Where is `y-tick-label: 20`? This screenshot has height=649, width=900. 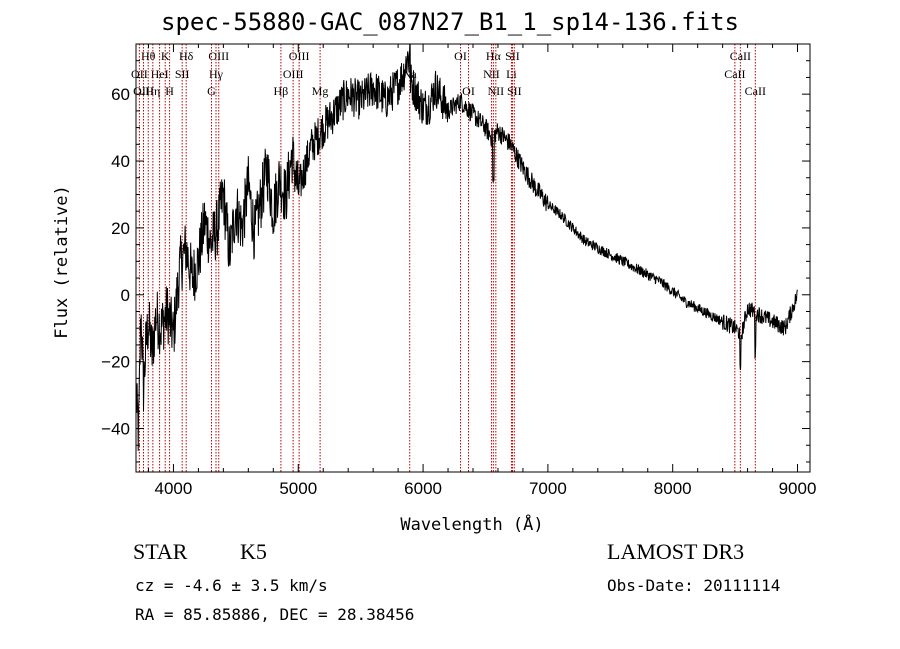
y-tick-label: 20 is located at coordinates (120, 228).